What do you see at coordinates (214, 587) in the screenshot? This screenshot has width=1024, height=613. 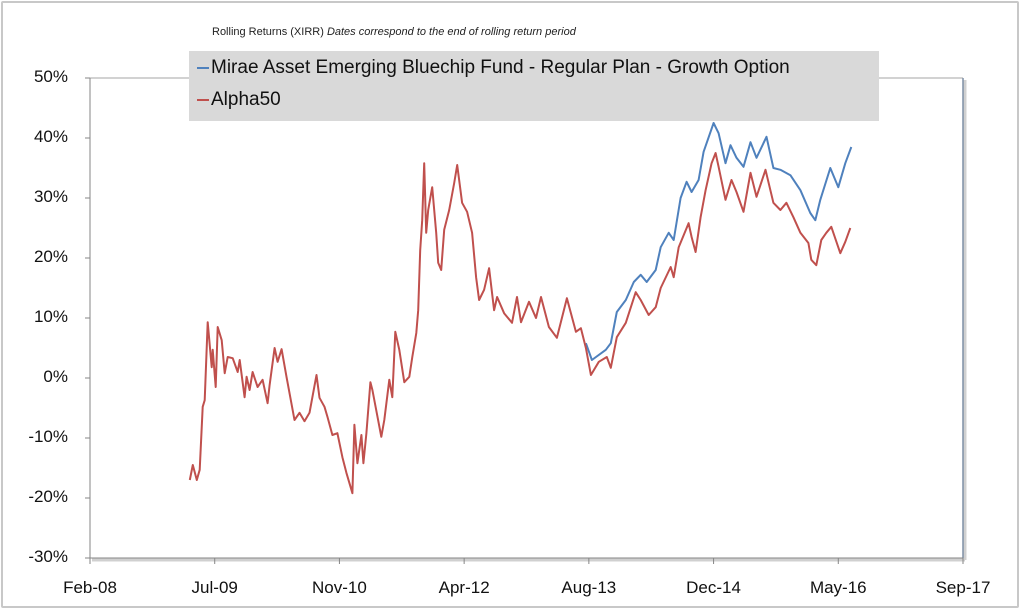 I see `x-tick-label: Jul-09` at bounding box center [214, 587].